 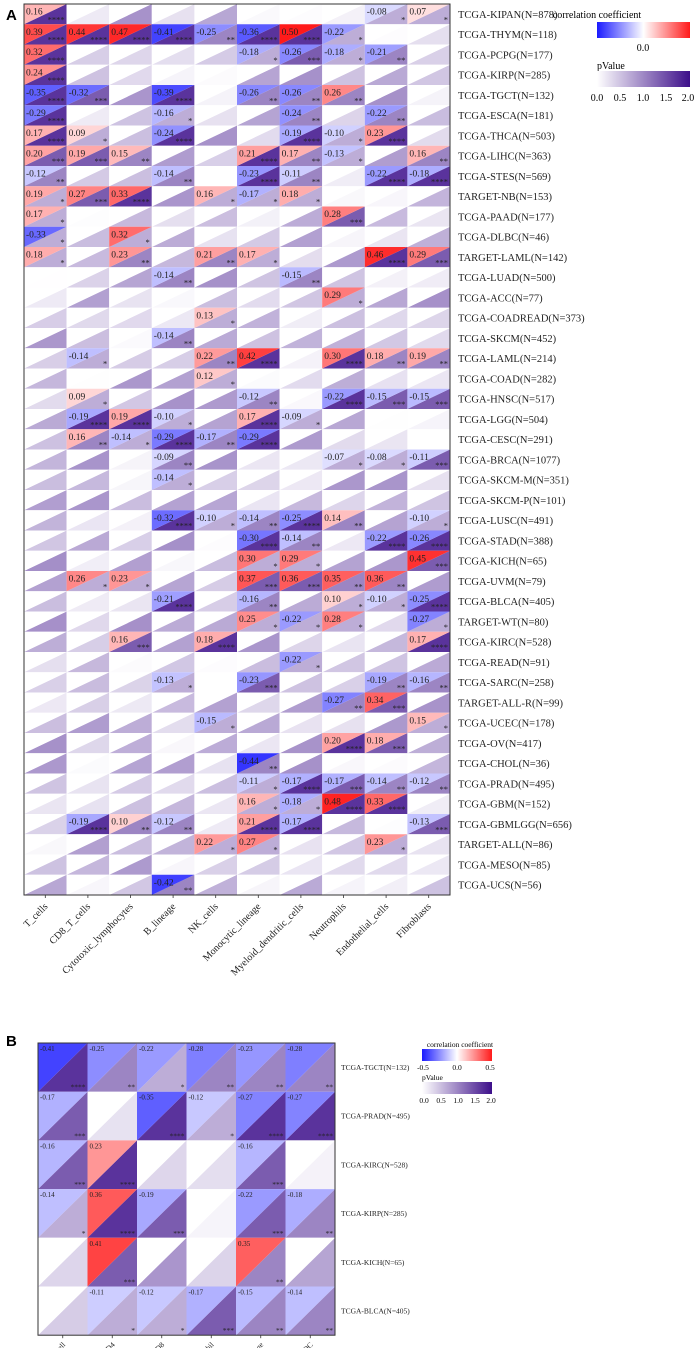 What do you see at coordinates (196, 1049) in the screenshot?
I see `correlation-label: -0.28` at bounding box center [196, 1049].